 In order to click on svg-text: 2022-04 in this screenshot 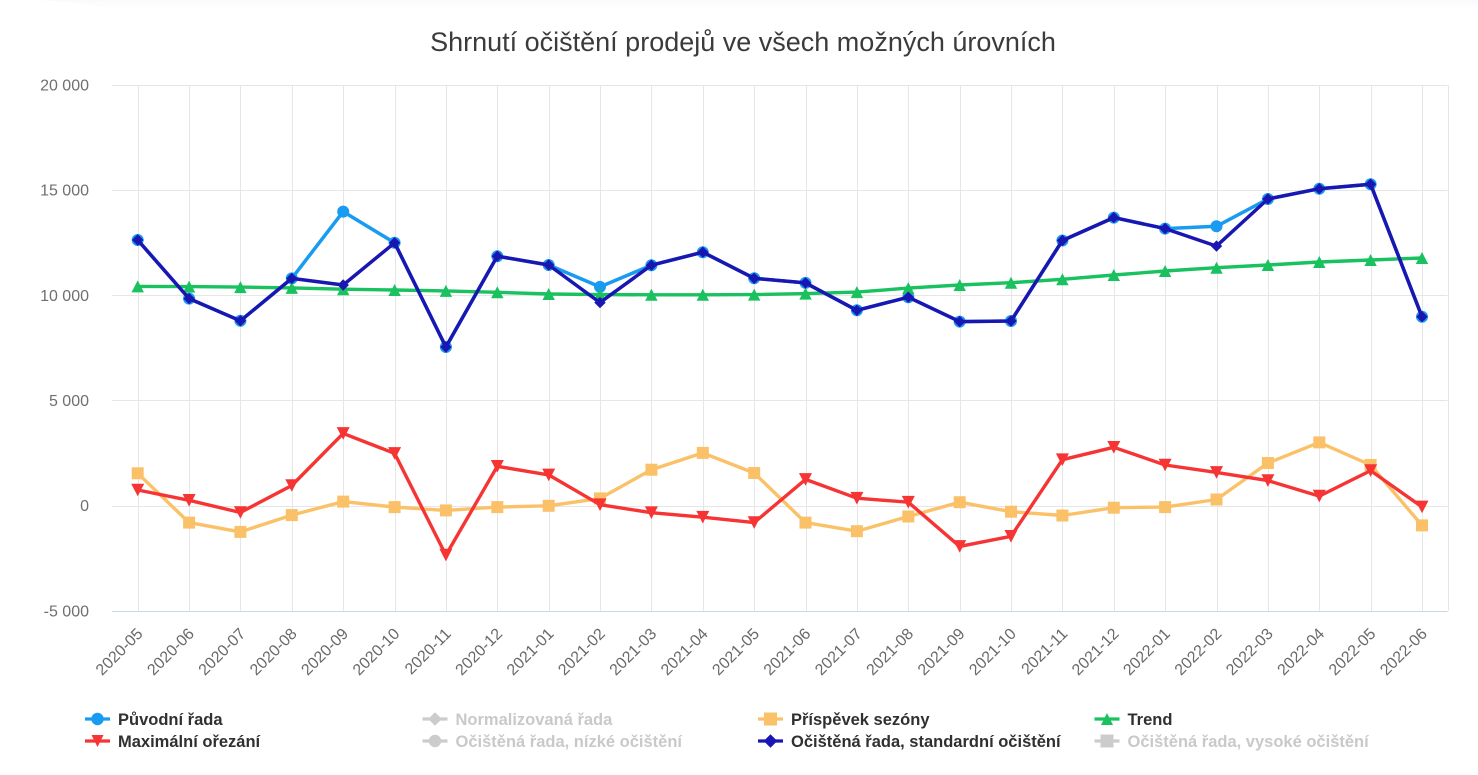, I will do `click(1302, 652)`.